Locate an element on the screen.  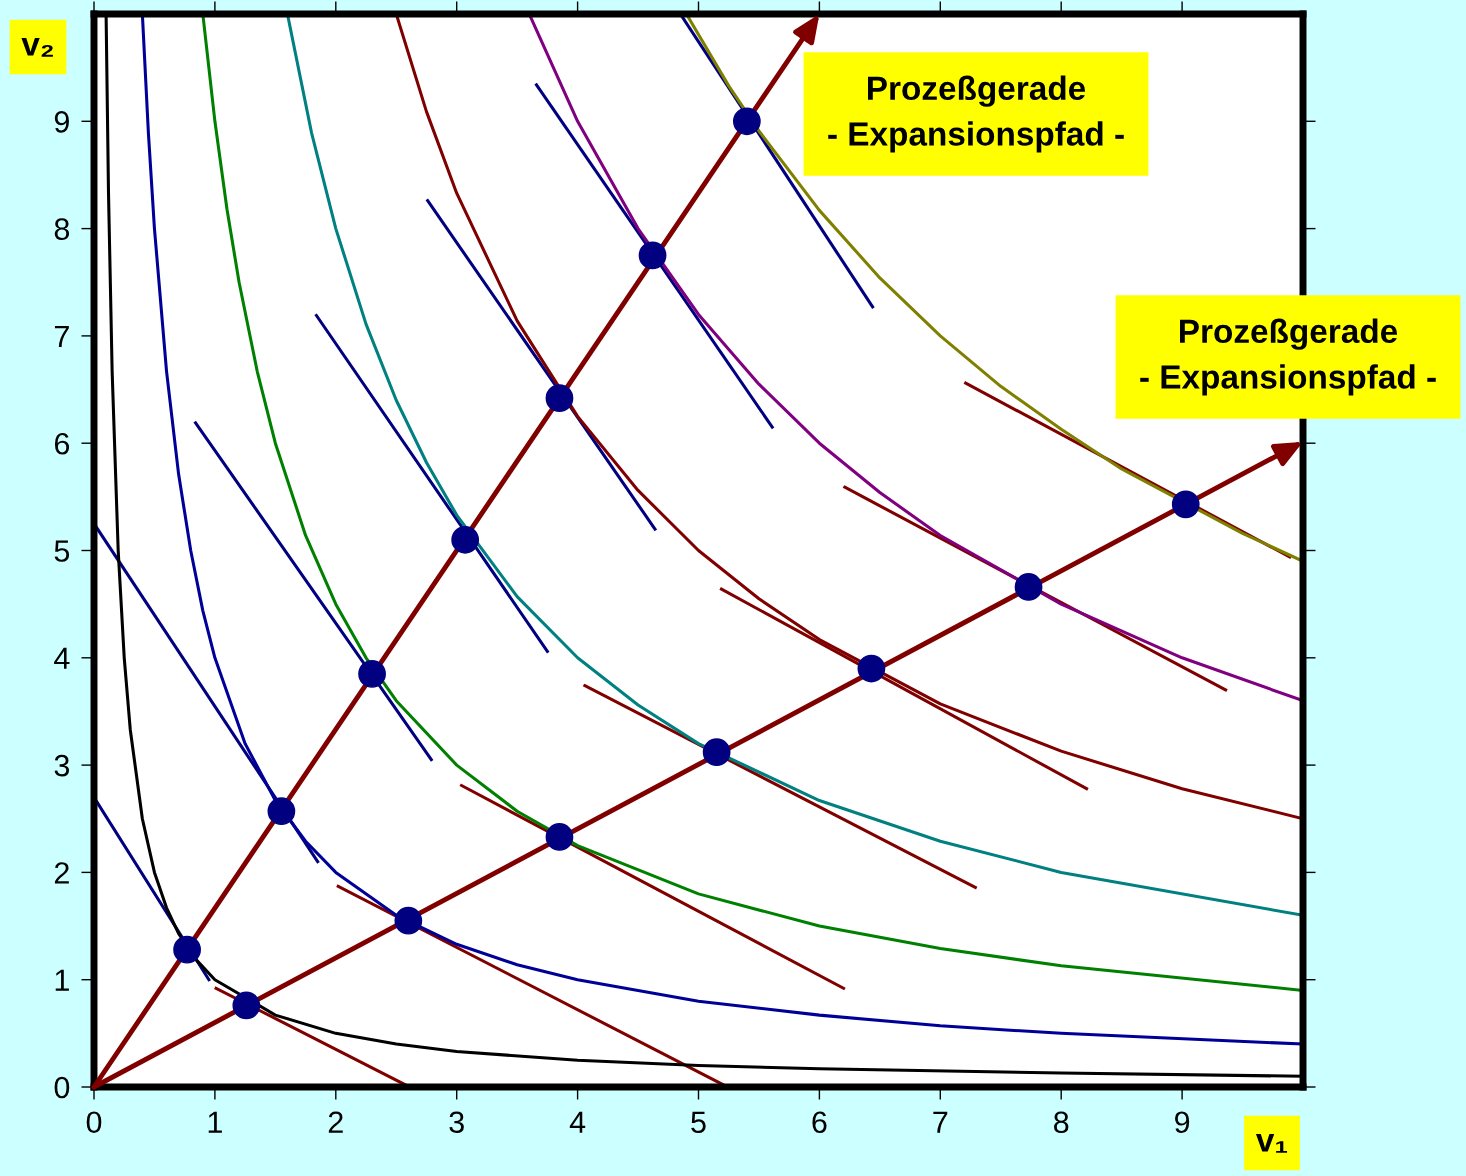
y-tick-label: 8 is located at coordinates (62, 229).